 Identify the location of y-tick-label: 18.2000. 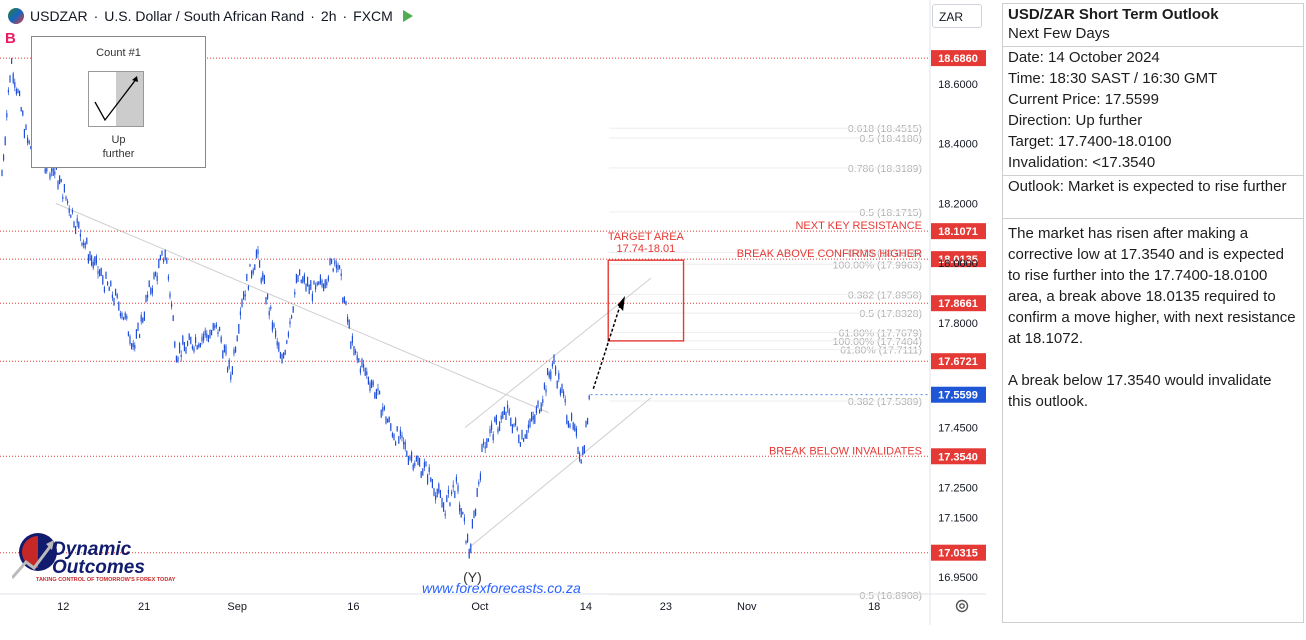
(958, 204).